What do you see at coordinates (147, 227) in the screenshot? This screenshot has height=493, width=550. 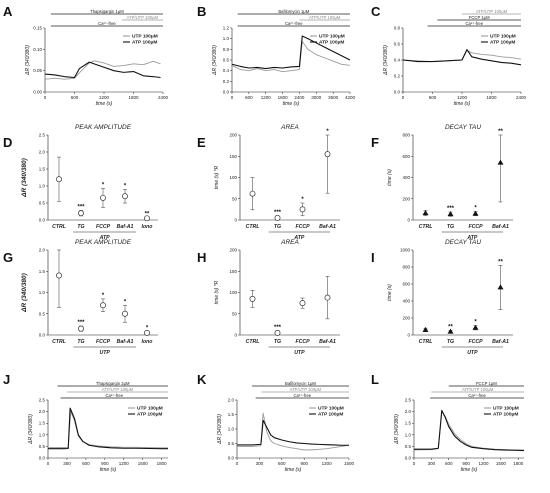 I see `category-label: Iono` at bounding box center [147, 227].